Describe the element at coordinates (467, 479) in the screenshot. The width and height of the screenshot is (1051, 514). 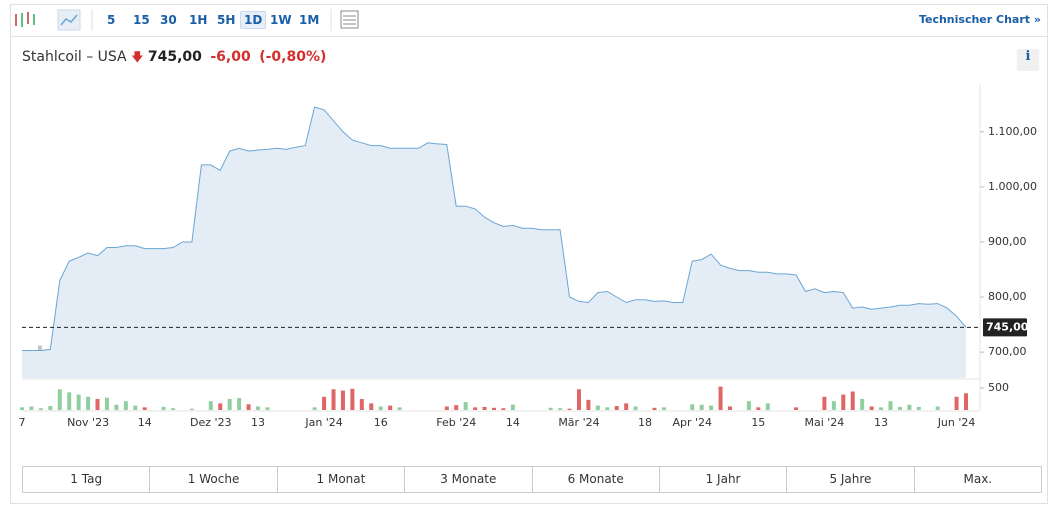
I see `range-button: 3 Monate` at that location.